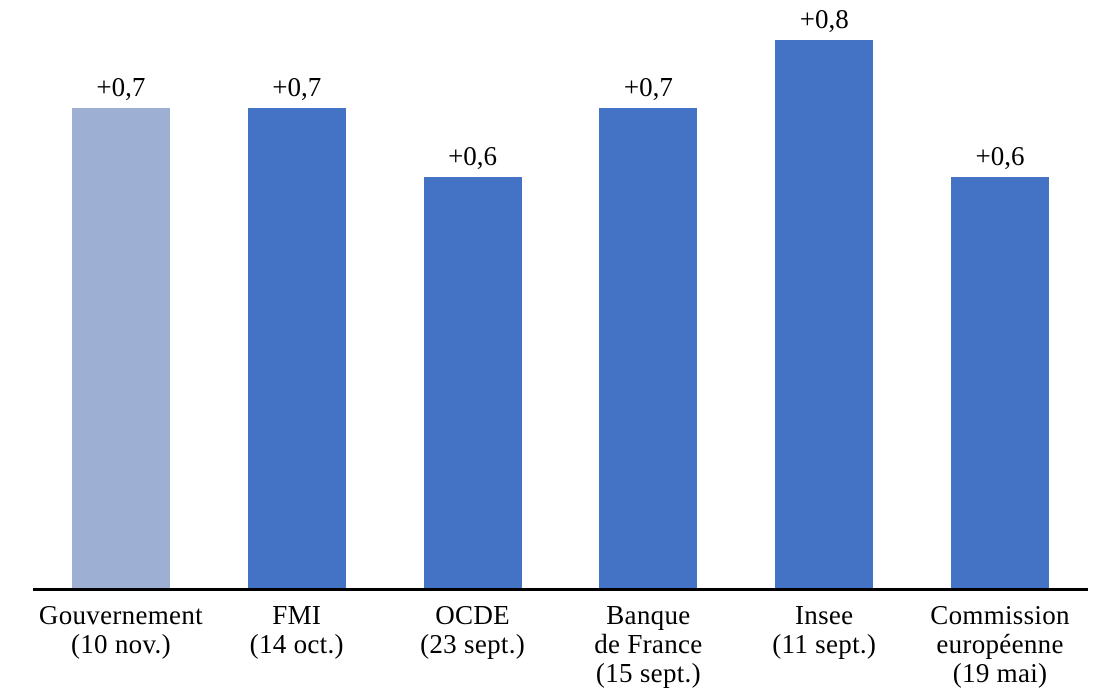  What do you see at coordinates (648, 644) in the screenshot?
I see `category-label: Banque de France (15 sept.)` at bounding box center [648, 644].